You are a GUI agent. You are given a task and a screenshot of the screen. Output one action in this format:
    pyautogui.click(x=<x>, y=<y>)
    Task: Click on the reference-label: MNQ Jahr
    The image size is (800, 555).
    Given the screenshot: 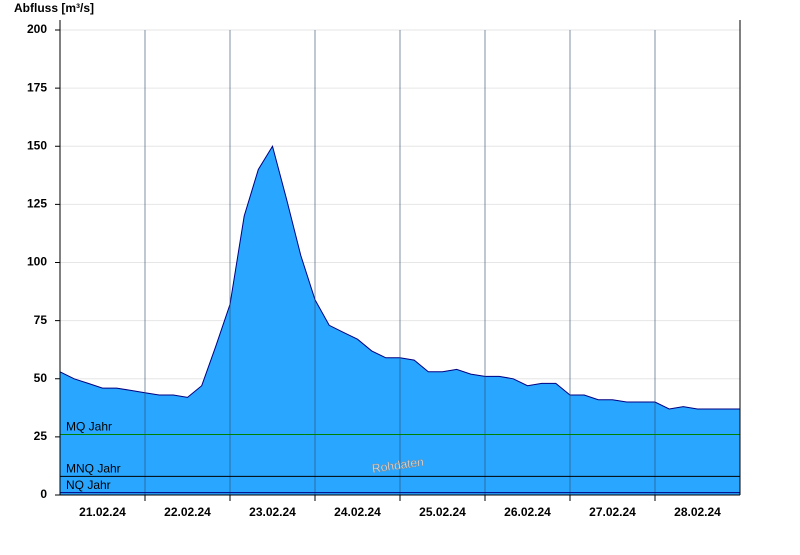 What is the action you would take?
    pyautogui.click(x=93, y=469)
    